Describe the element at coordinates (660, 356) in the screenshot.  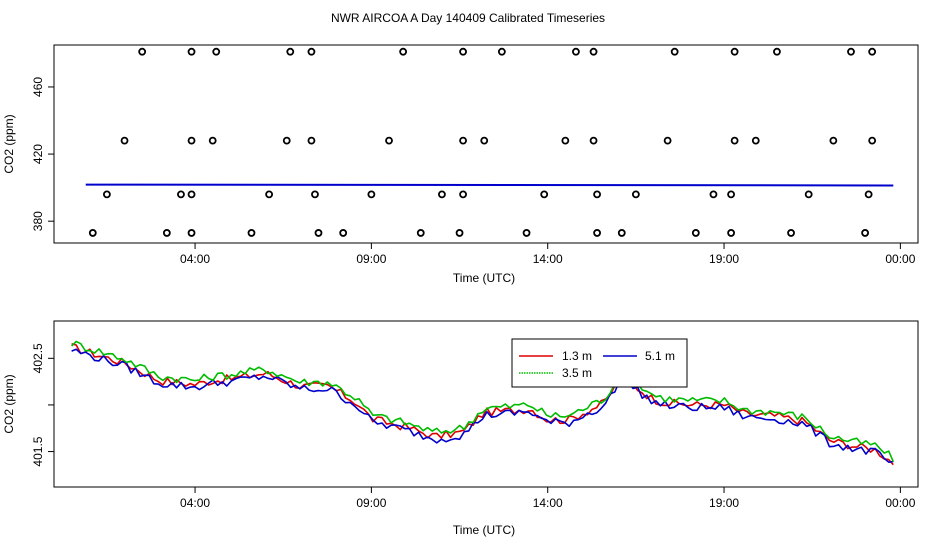
I see `legend-label-5-1m: 5.1 m` at that location.